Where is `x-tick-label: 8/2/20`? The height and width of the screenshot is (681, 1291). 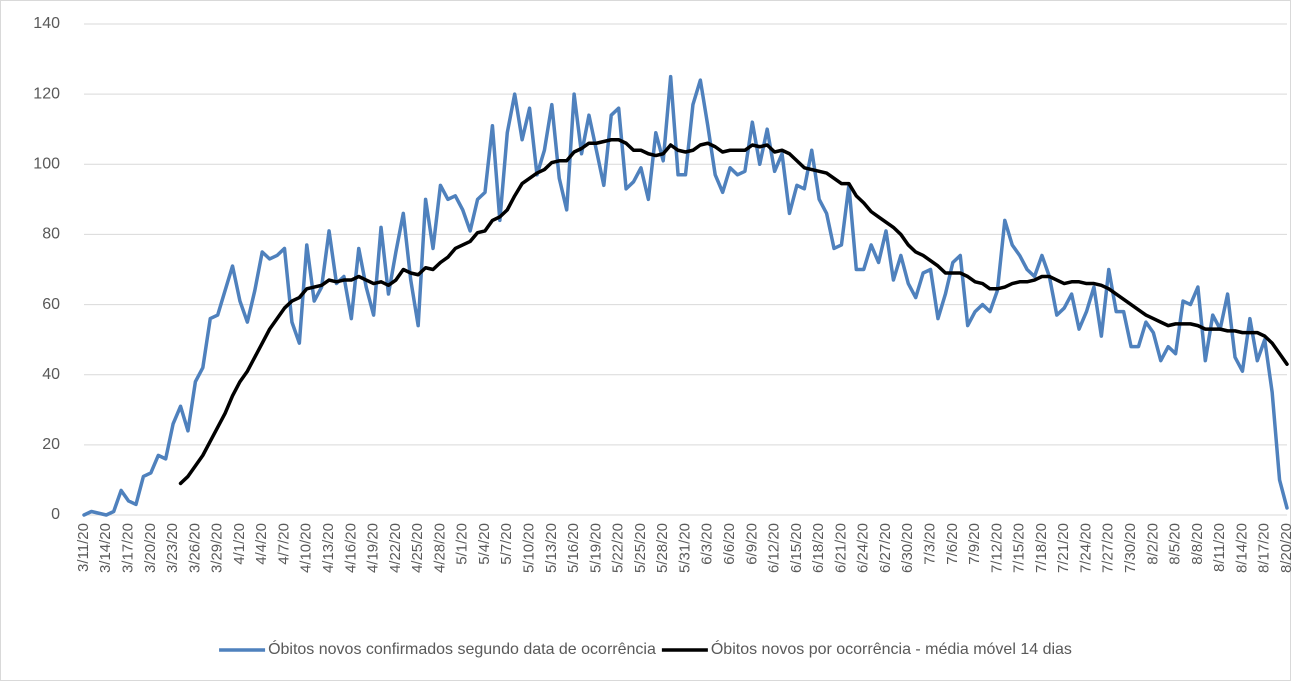 x-tick-label: 8/2/20 is located at coordinates (1152, 544).